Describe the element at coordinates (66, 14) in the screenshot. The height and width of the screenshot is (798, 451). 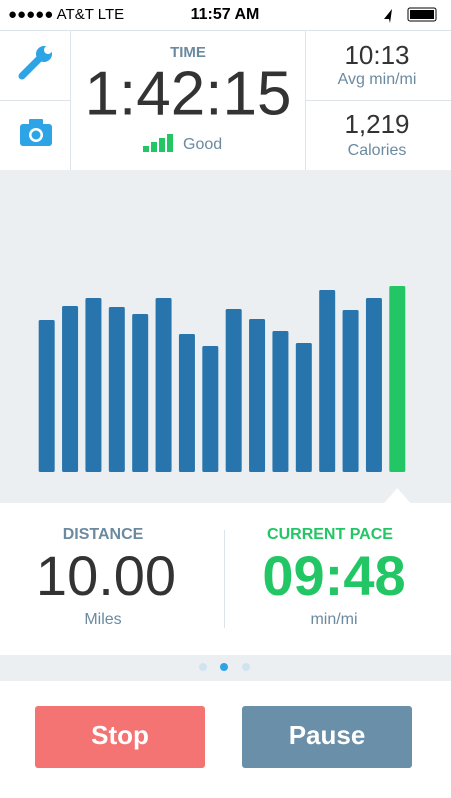
I see `carrier: ●●●●● AT&T LTE` at that location.